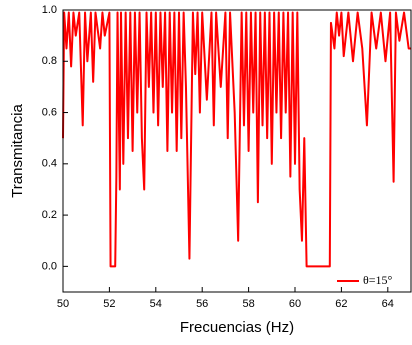 The image size is (412, 345). Describe the element at coordinates (295, 304) in the screenshot. I see `x-tick-label: 60` at that location.